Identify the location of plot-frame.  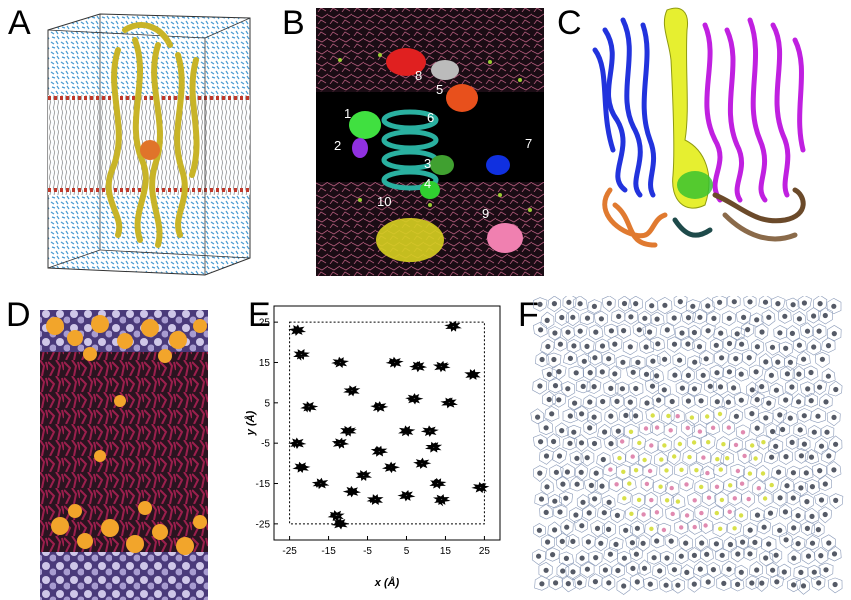
(387, 423).